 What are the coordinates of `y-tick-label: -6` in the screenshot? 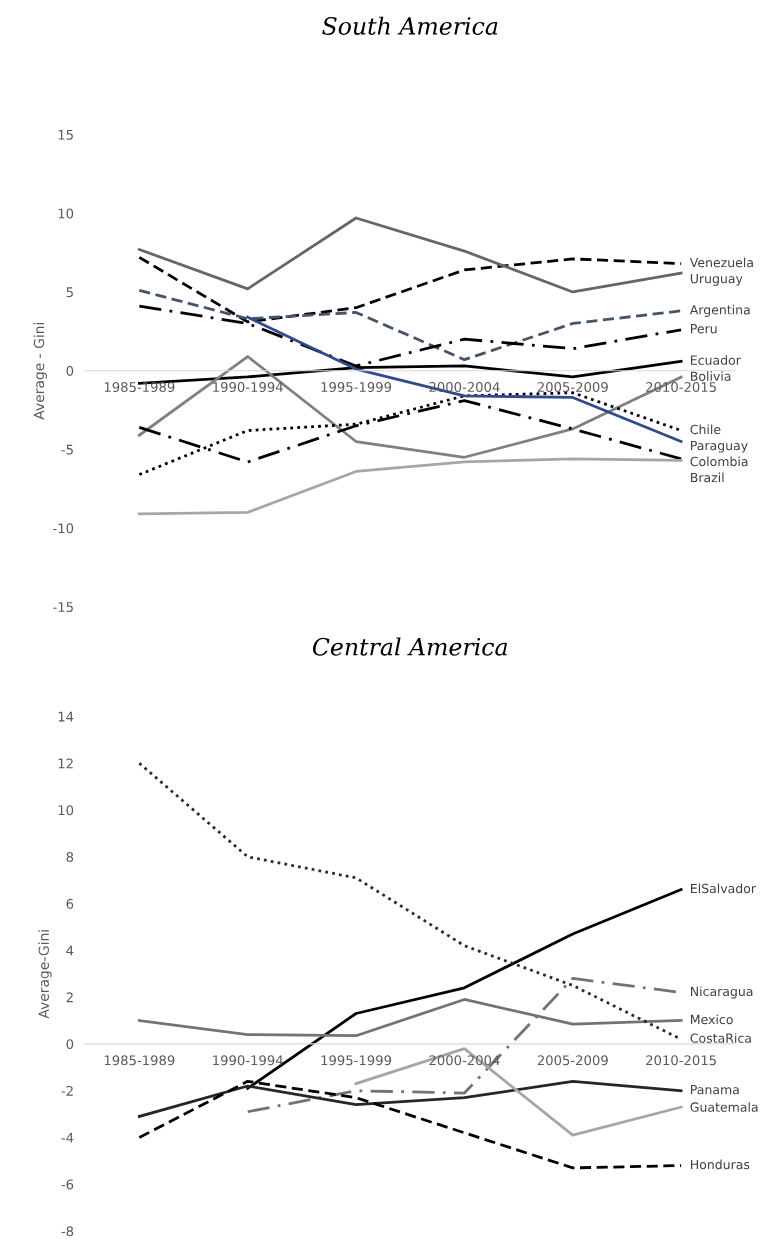 It's located at (67, 1184).